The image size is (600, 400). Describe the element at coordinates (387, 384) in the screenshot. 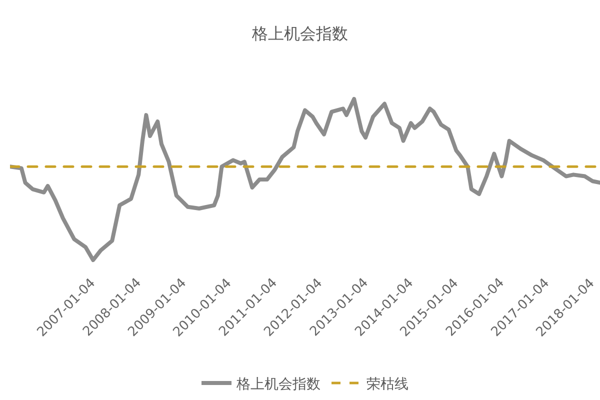

I see `legend-label: 荣枯线` at that location.